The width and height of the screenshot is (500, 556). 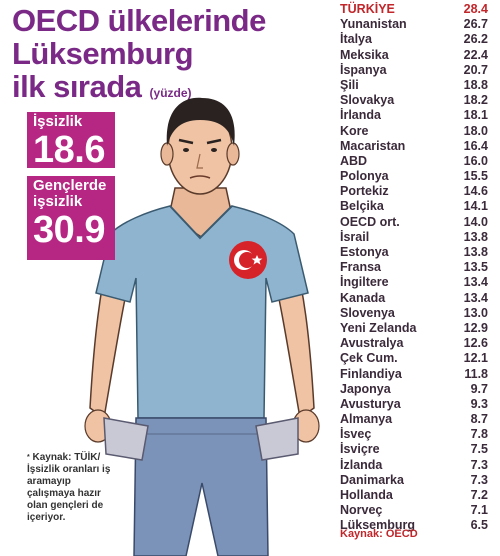 I want to click on list-item: Norveç 7.1, so click(x=414, y=510).